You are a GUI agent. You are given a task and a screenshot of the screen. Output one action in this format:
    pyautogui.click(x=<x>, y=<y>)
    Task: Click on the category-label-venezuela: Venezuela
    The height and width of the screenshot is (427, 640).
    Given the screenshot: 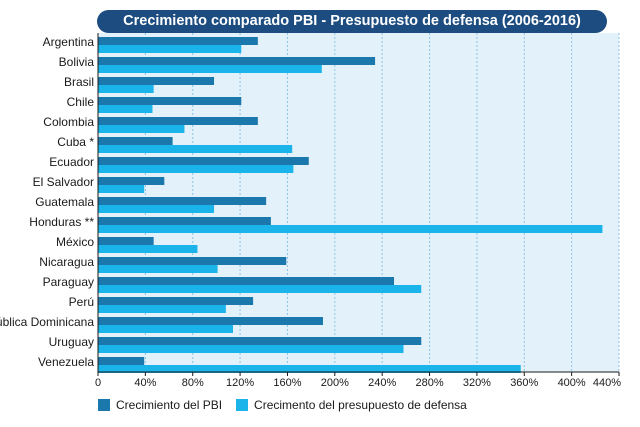 What is the action you would take?
    pyautogui.click(x=66, y=362)
    